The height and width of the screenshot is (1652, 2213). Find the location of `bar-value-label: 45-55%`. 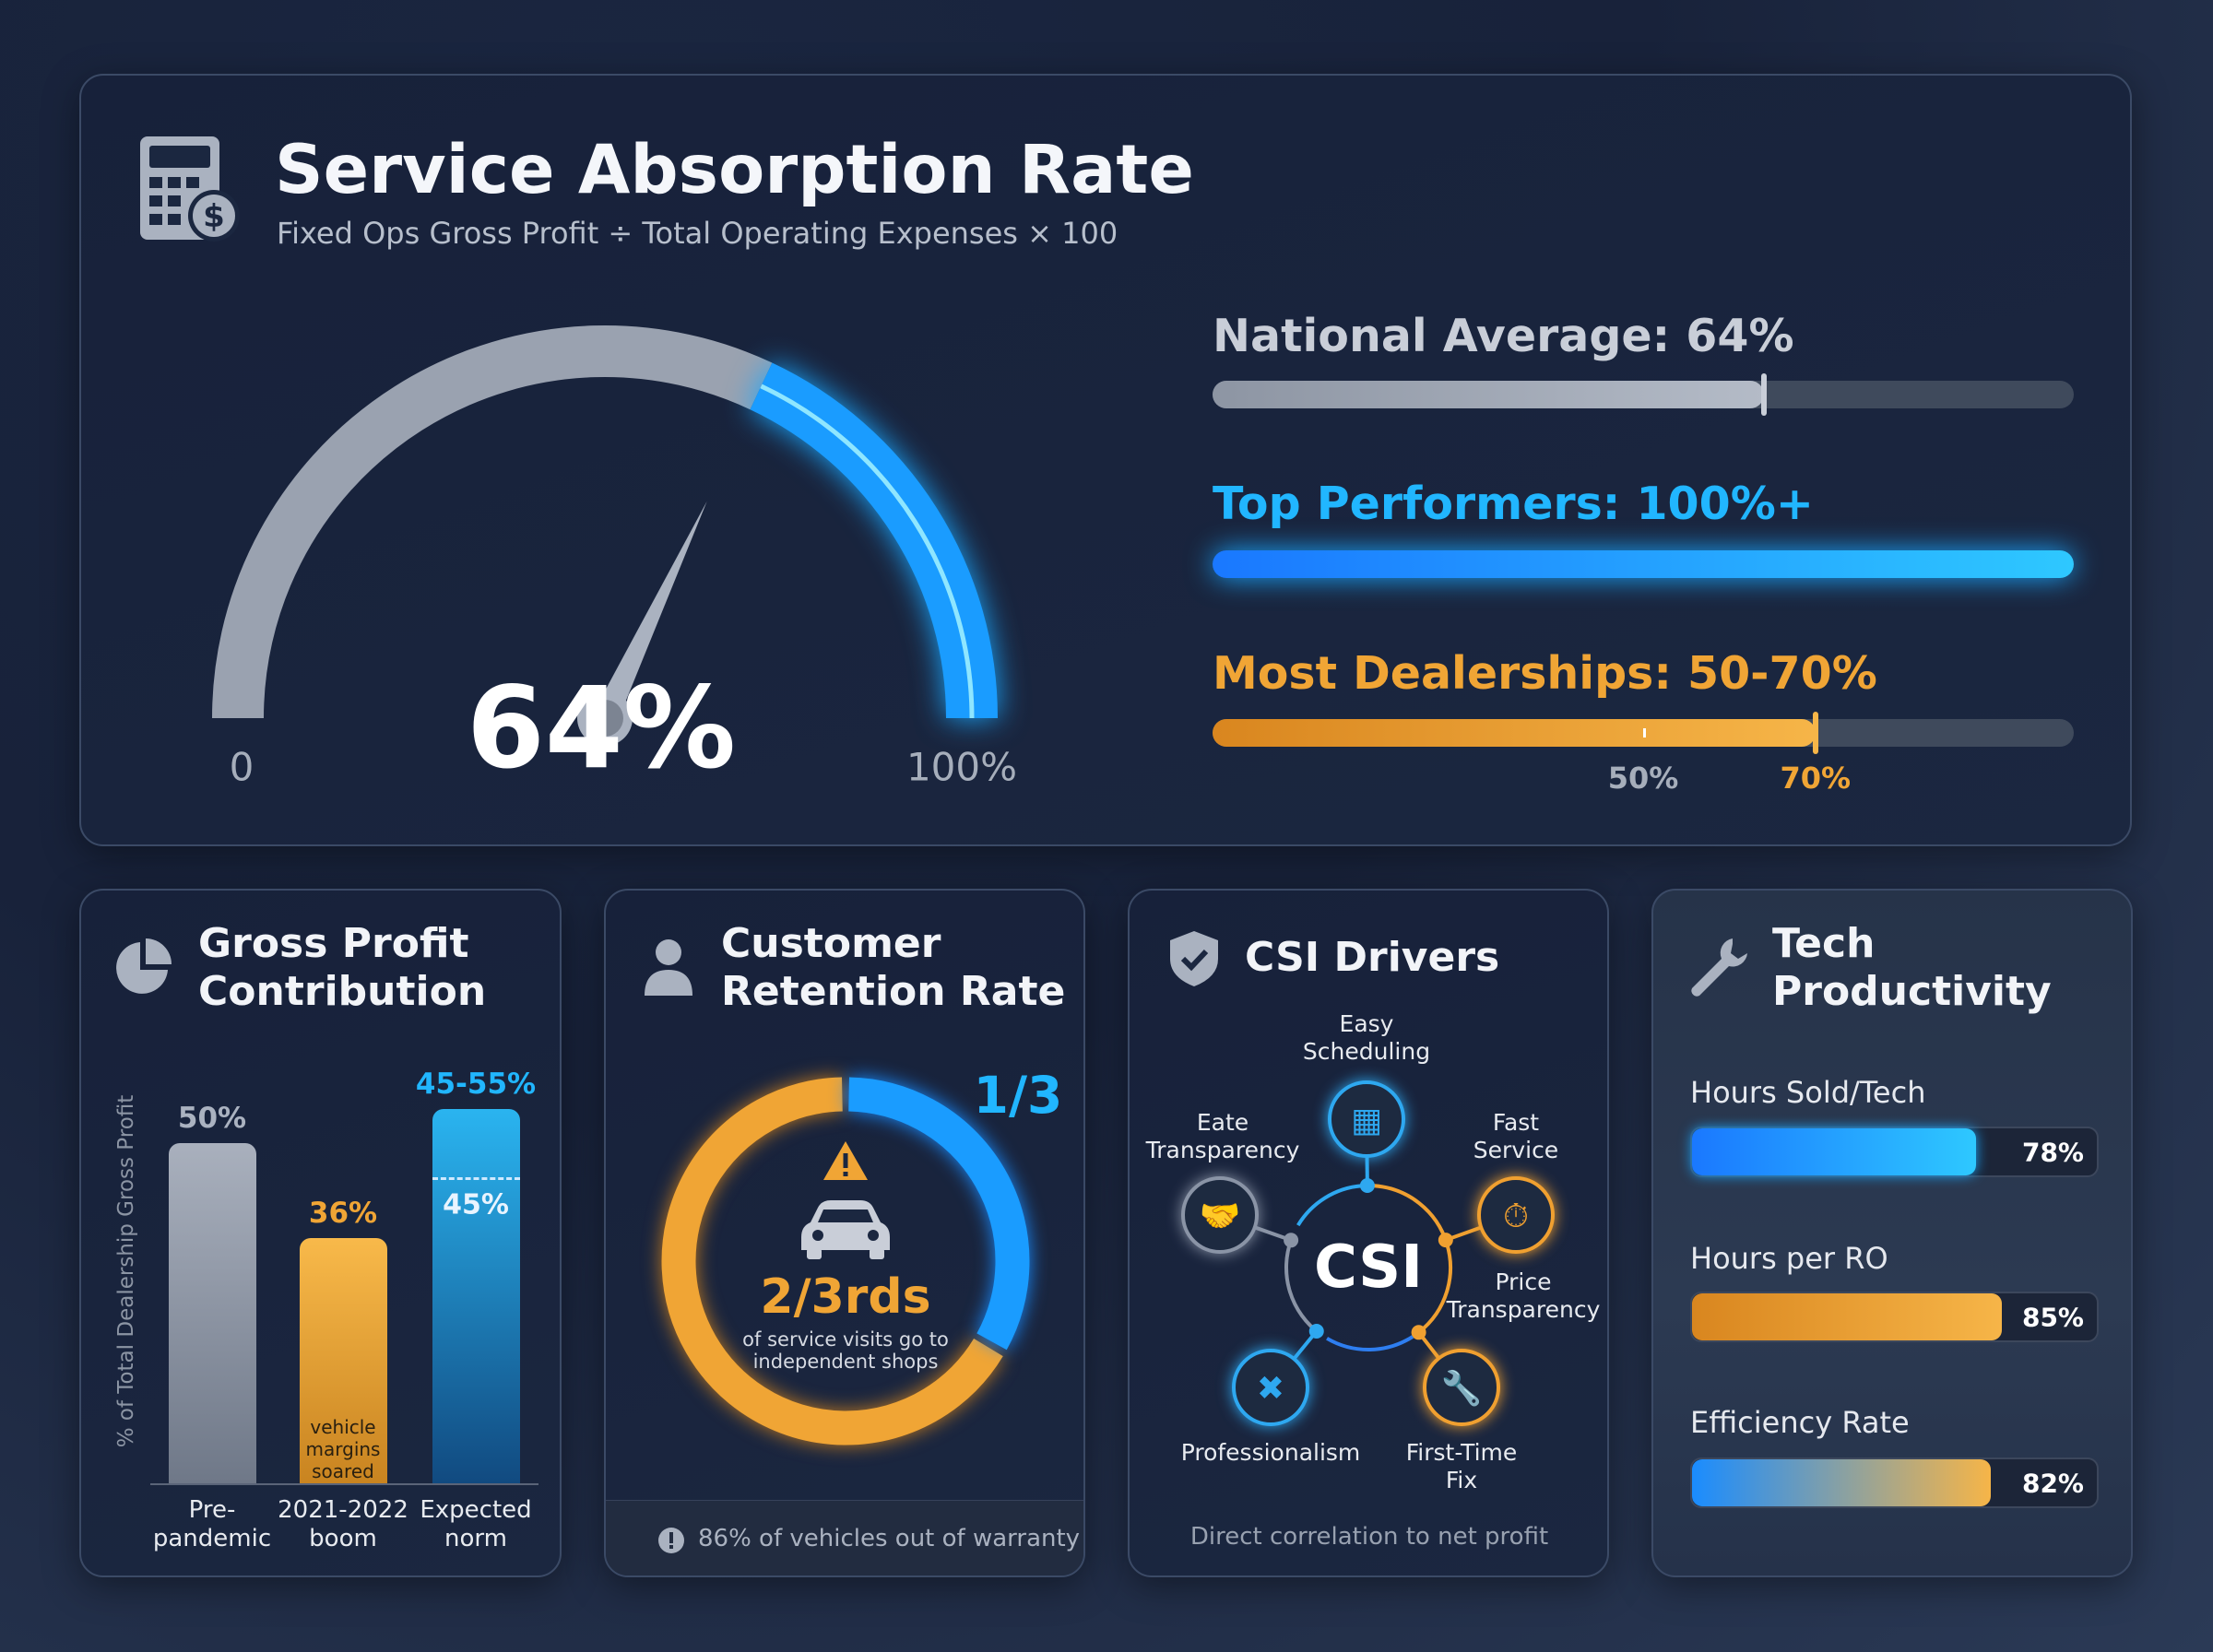

bar-value-label: 45-55% is located at coordinates (476, 1084).